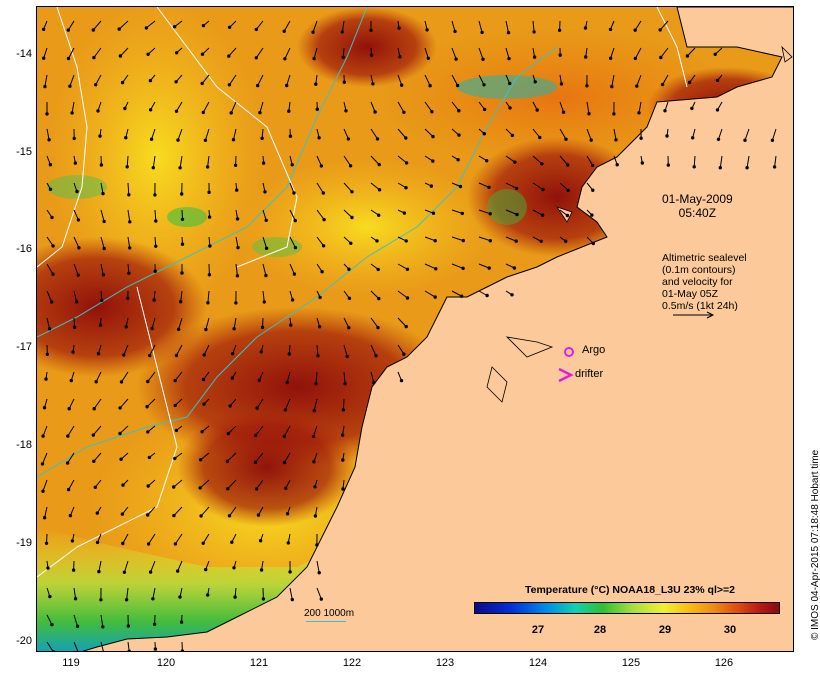 This screenshot has width=820, height=680. What do you see at coordinates (697, 206) in the screenshot?
I see `image-timestamp: 01-May-2009 05:40Z` at bounding box center [697, 206].